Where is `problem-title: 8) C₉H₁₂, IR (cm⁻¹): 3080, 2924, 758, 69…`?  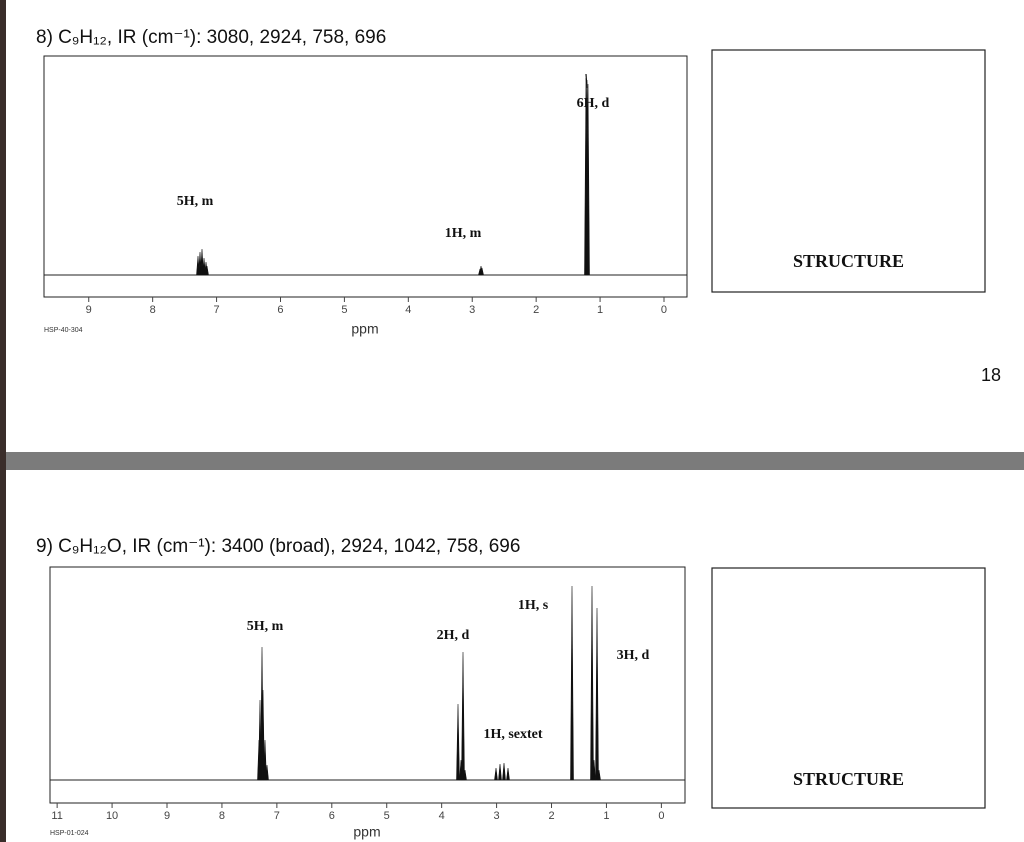
problem-title: 8) C₉H₁₂, IR (cm⁻¹): 3080, 2924, 758, 69… is located at coordinates (211, 37).